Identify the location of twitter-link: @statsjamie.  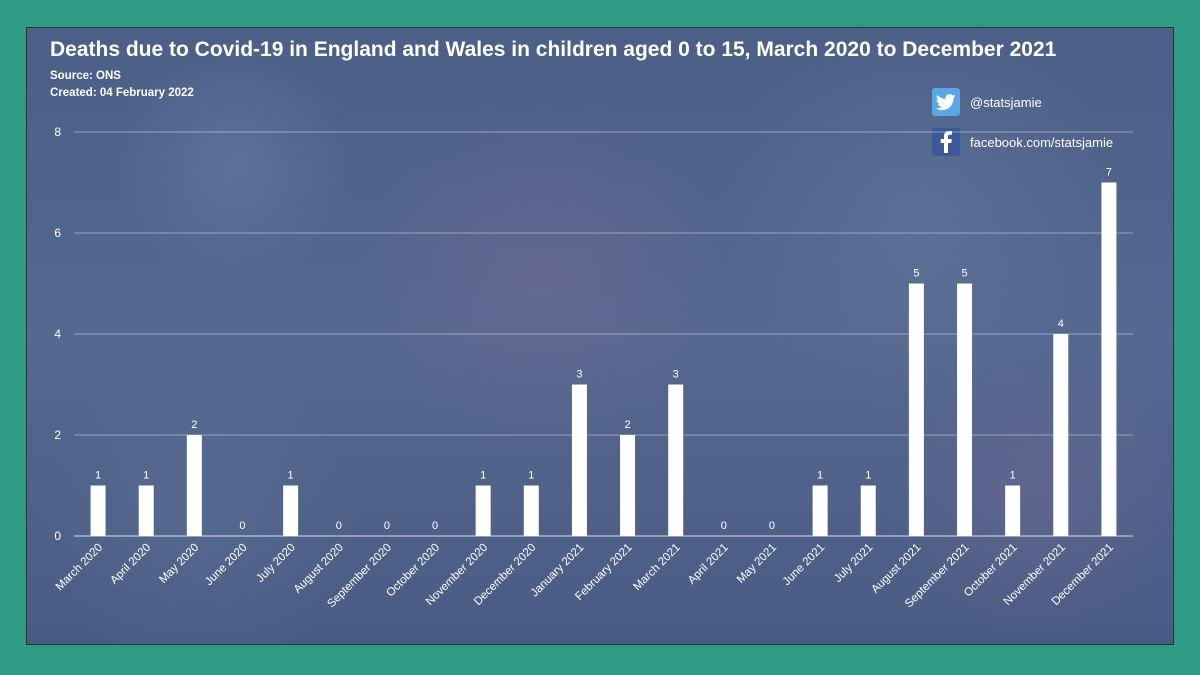
(987, 102).